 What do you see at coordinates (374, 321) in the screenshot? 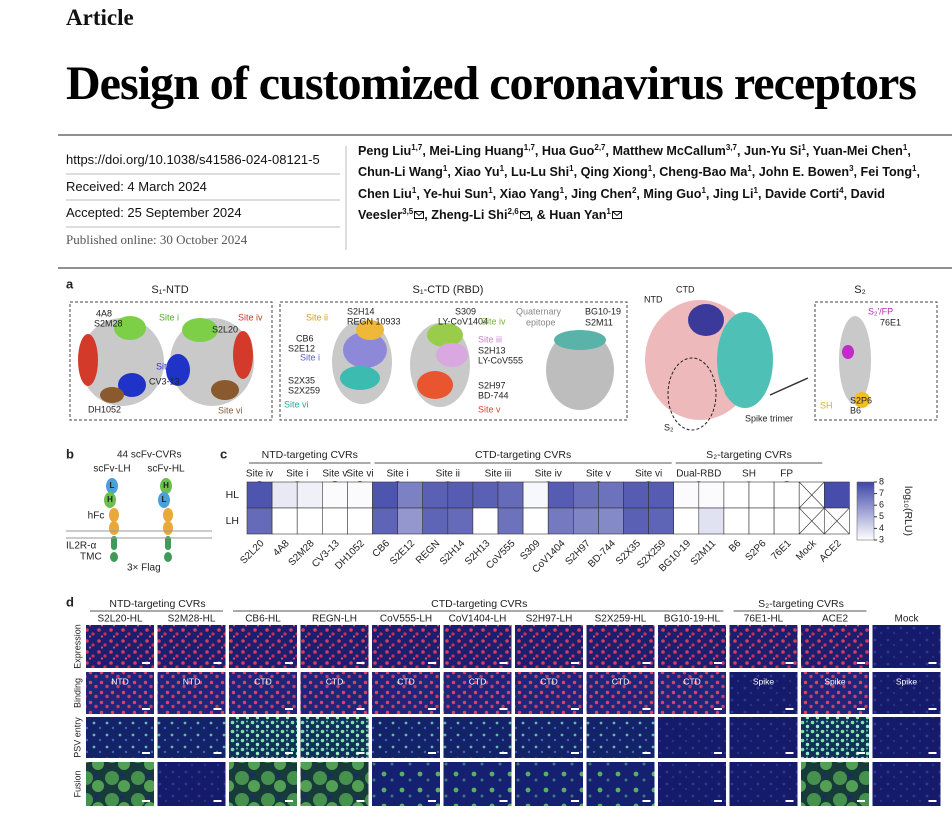
I see `structure-label: REGN 10933` at bounding box center [374, 321].